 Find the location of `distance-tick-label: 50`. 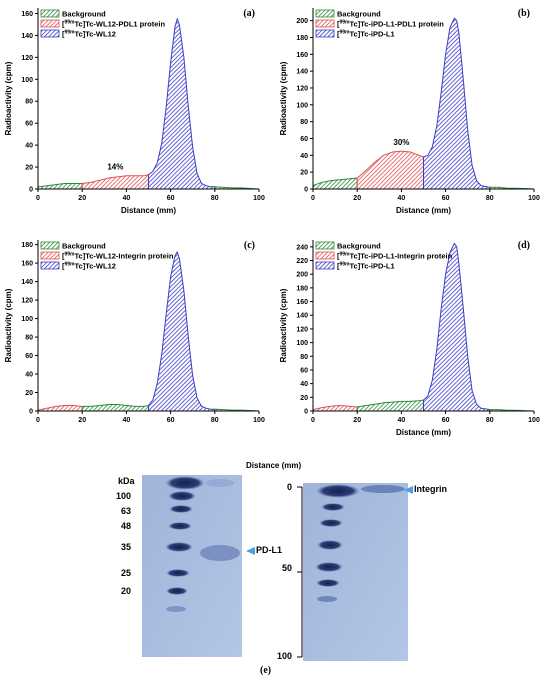

distance-tick-label: 50 is located at coordinates (287, 568).